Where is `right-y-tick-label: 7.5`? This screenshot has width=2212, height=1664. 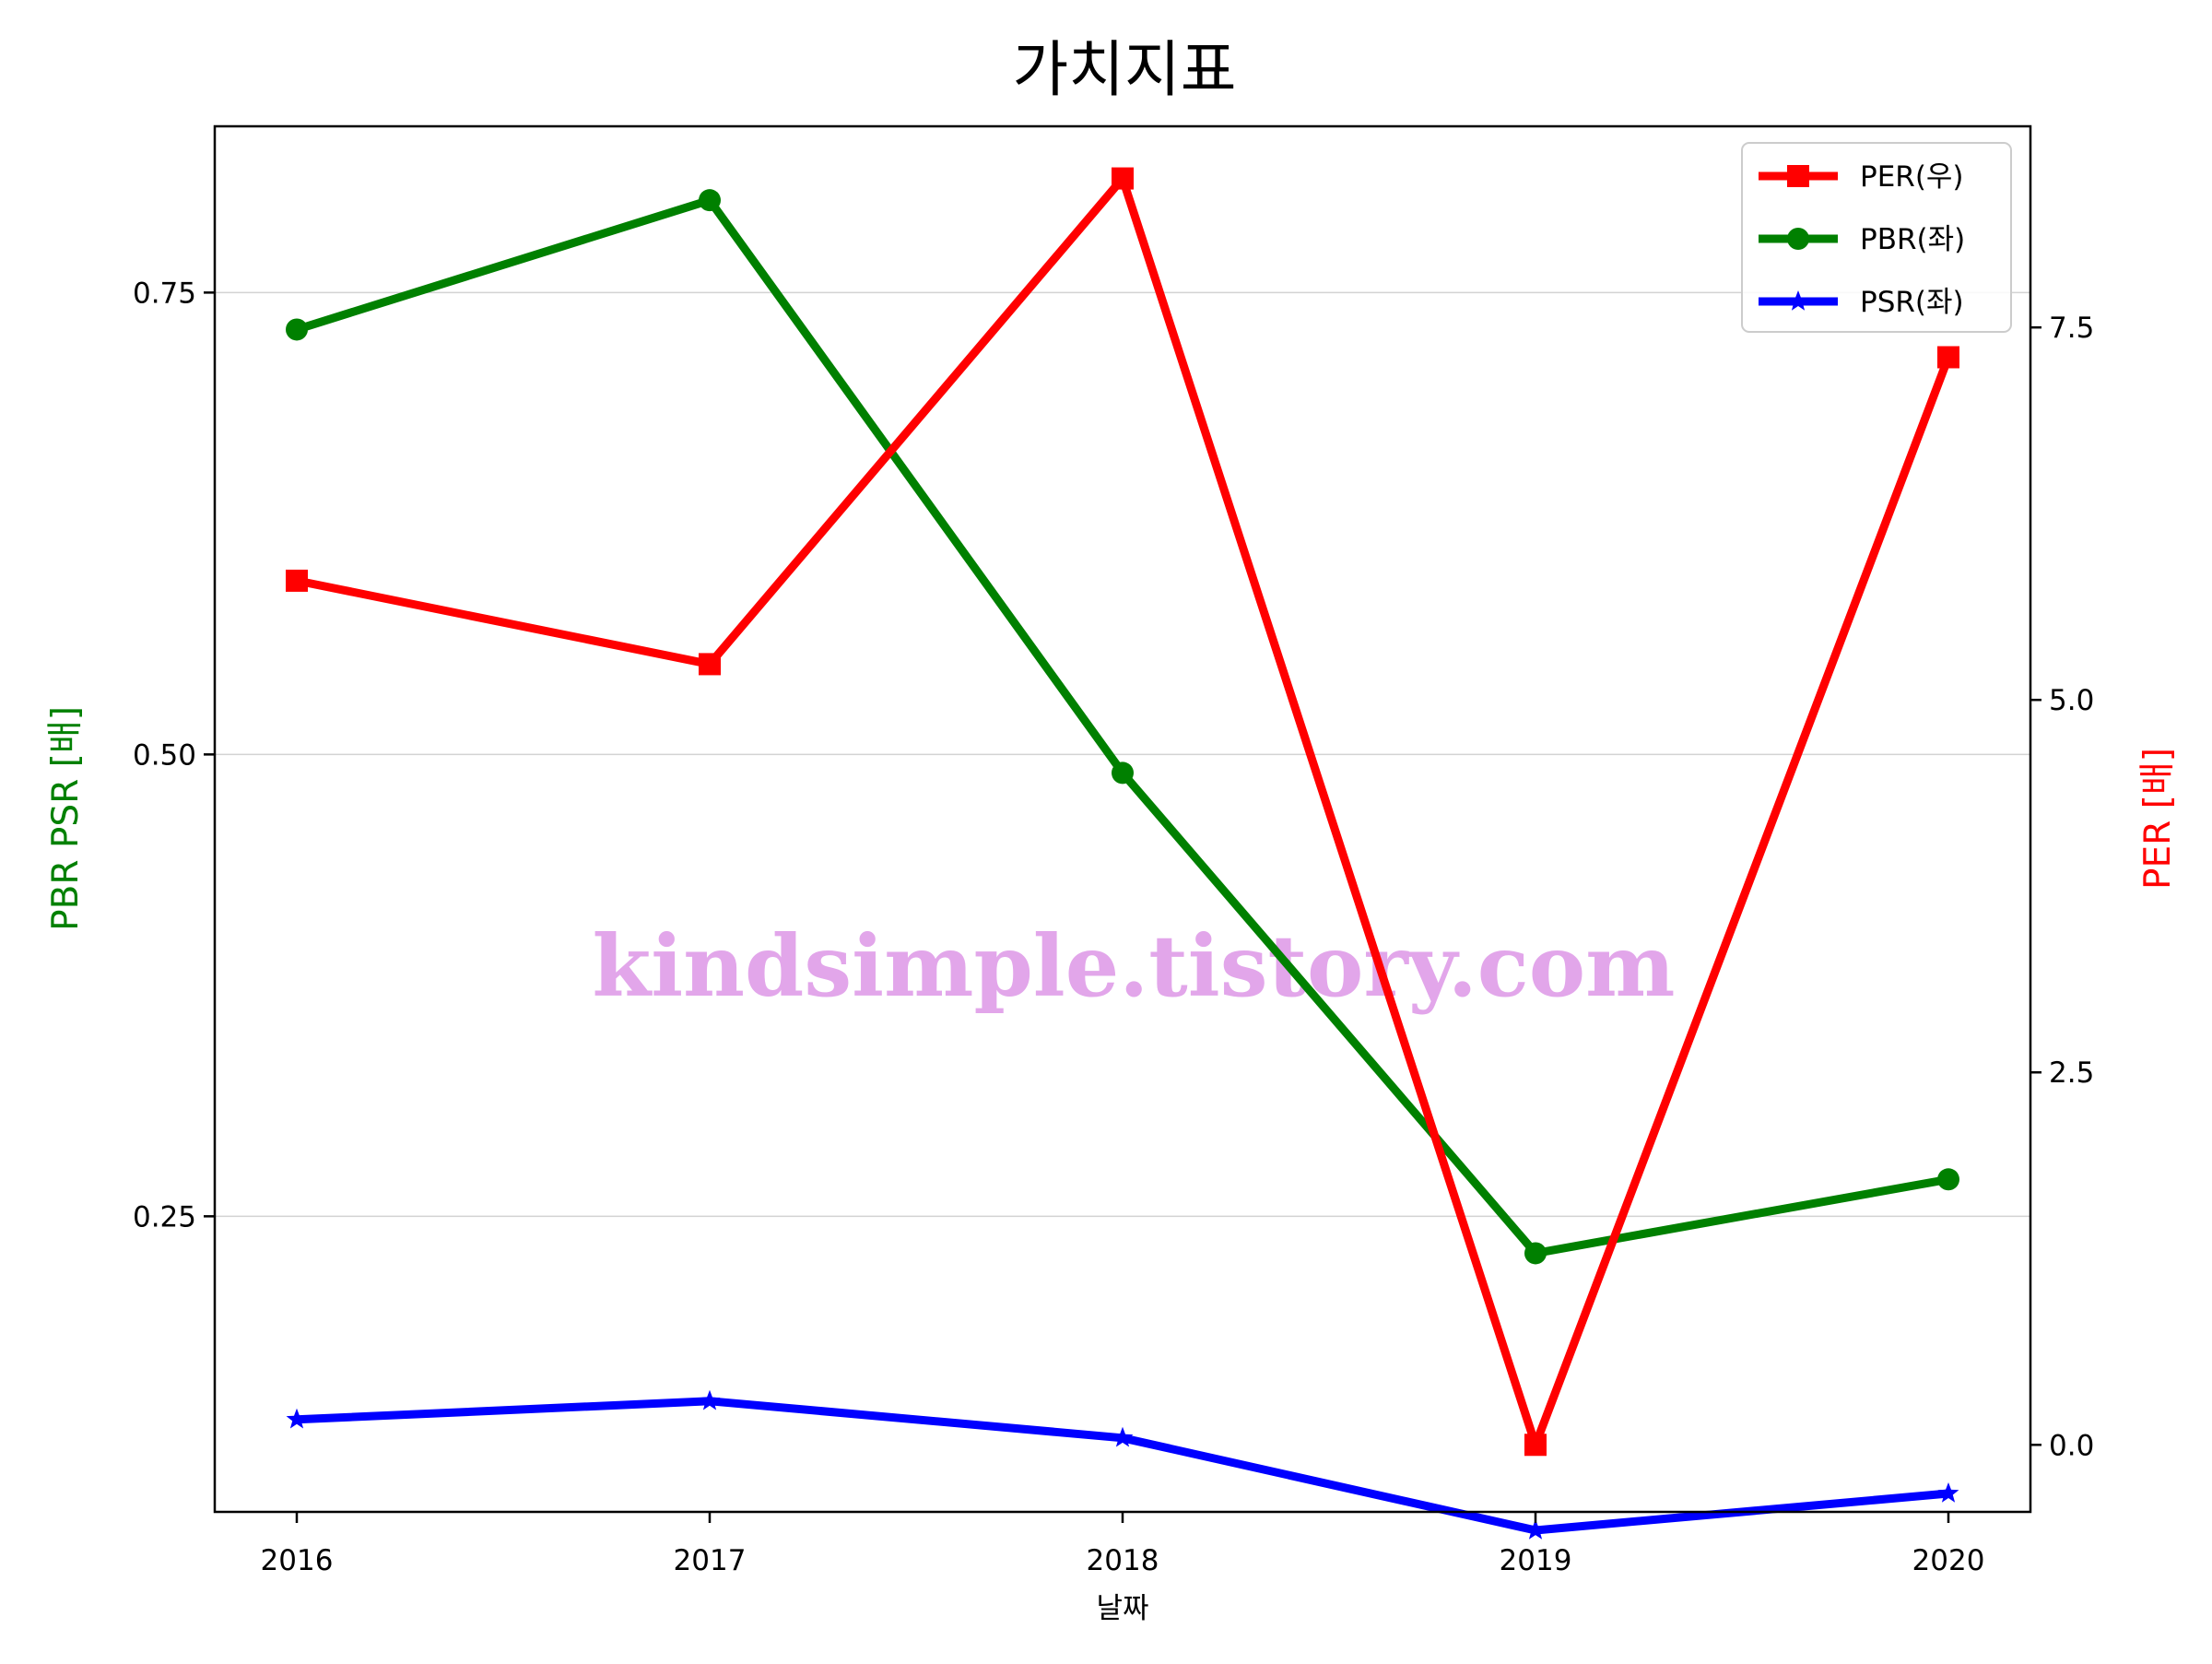 right-y-tick-label: 7.5 is located at coordinates (2071, 328).